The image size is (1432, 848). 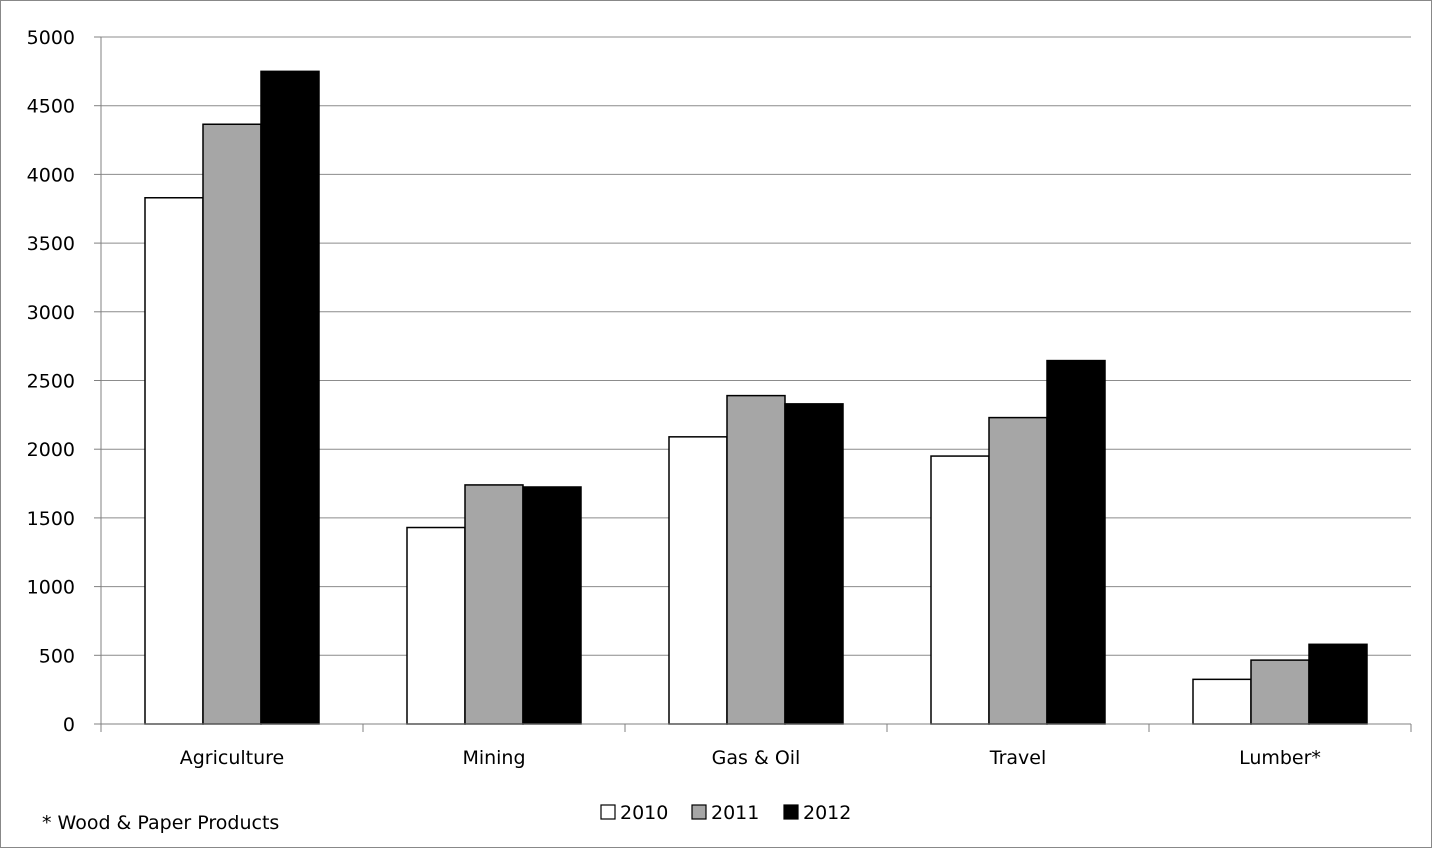 What do you see at coordinates (493, 758) in the screenshot?
I see `x-tick-label: Mining` at bounding box center [493, 758].